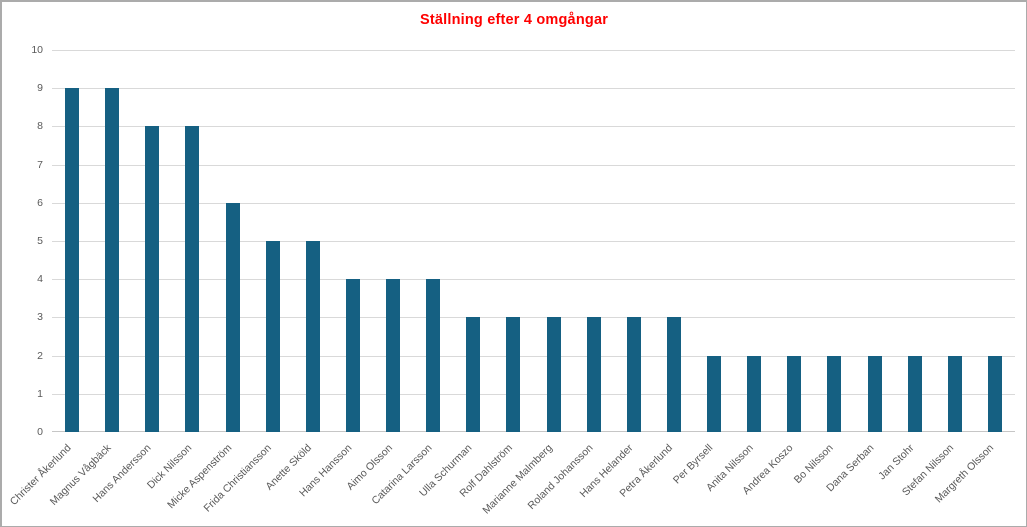 This screenshot has width=1027, height=527. Describe the element at coordinates (40, 241) in the screenshot. I see `y-tick-label: 5` at that location.